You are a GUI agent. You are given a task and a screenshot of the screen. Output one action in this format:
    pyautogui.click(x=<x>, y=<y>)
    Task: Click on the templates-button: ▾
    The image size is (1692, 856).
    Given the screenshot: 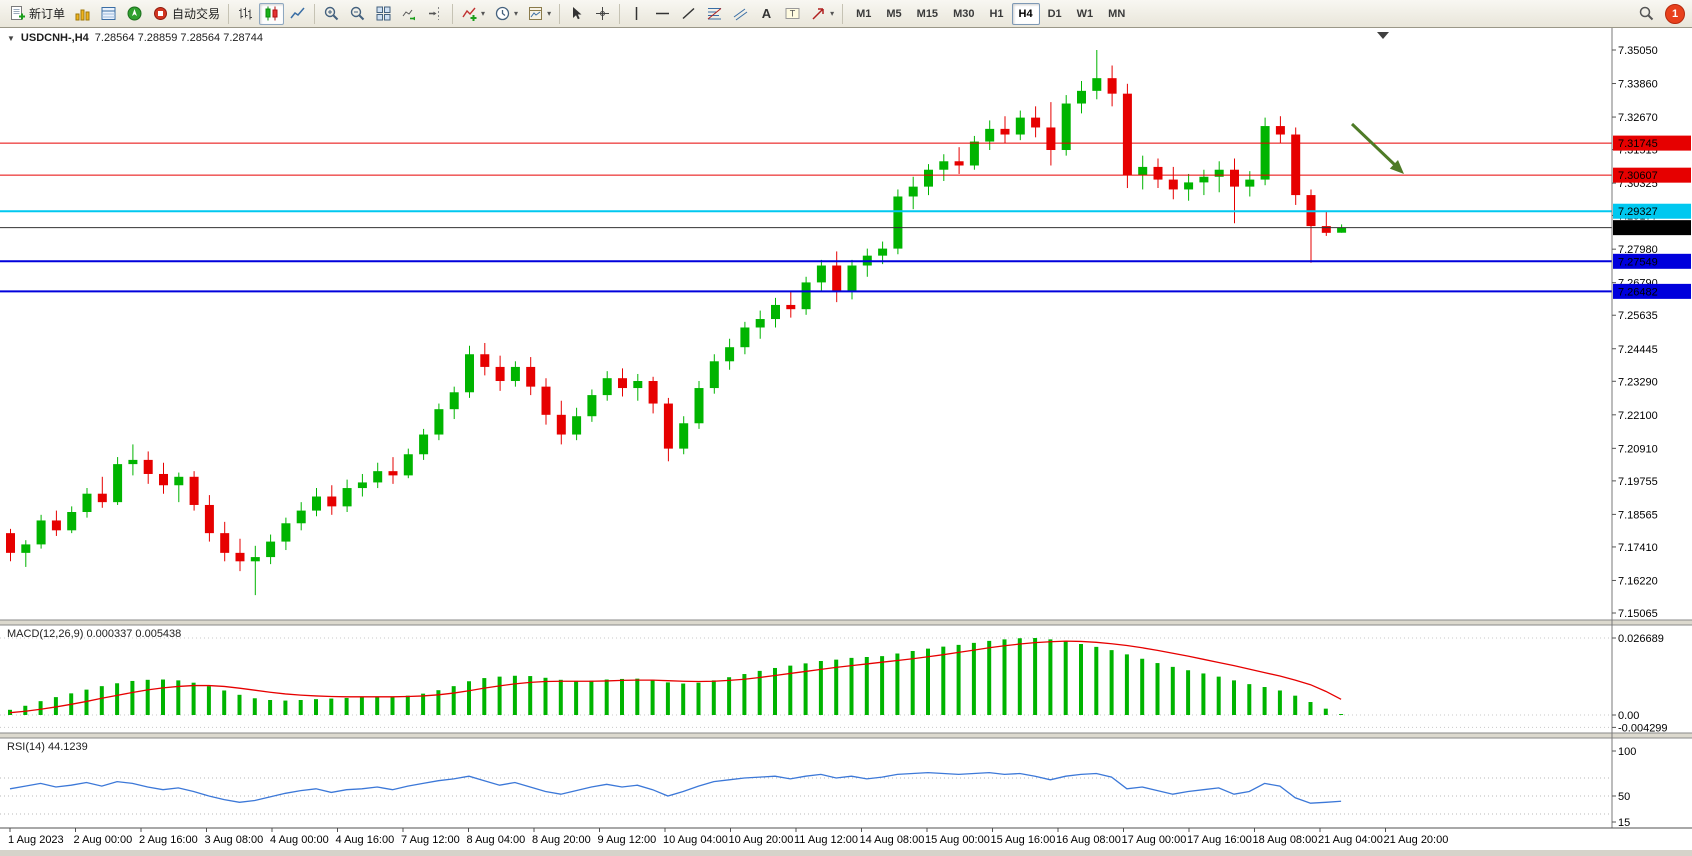 What is the action you would take?
    pyautogui.click(x=539, y=14)
    